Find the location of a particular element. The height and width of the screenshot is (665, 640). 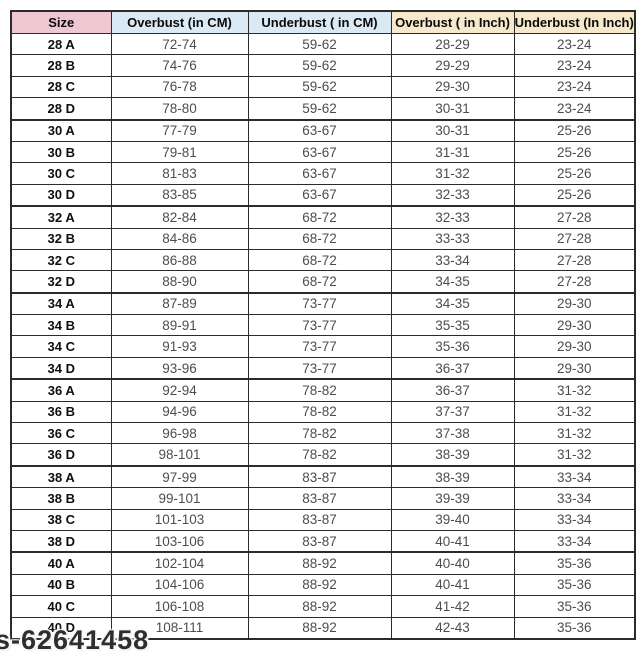

size-cell: 32 D is located at coordinates (61, 282).